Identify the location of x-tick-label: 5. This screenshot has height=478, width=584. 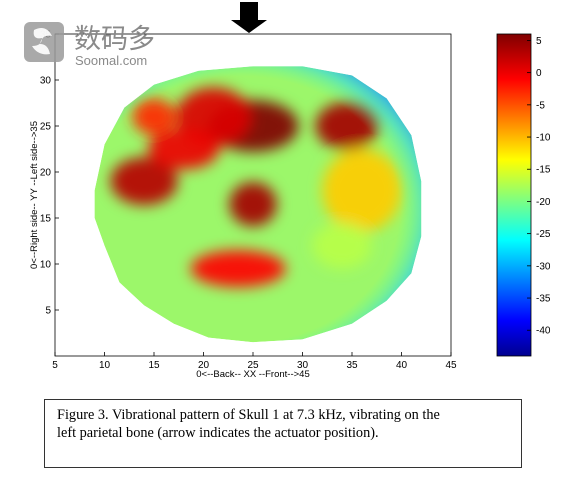
(55, 365).